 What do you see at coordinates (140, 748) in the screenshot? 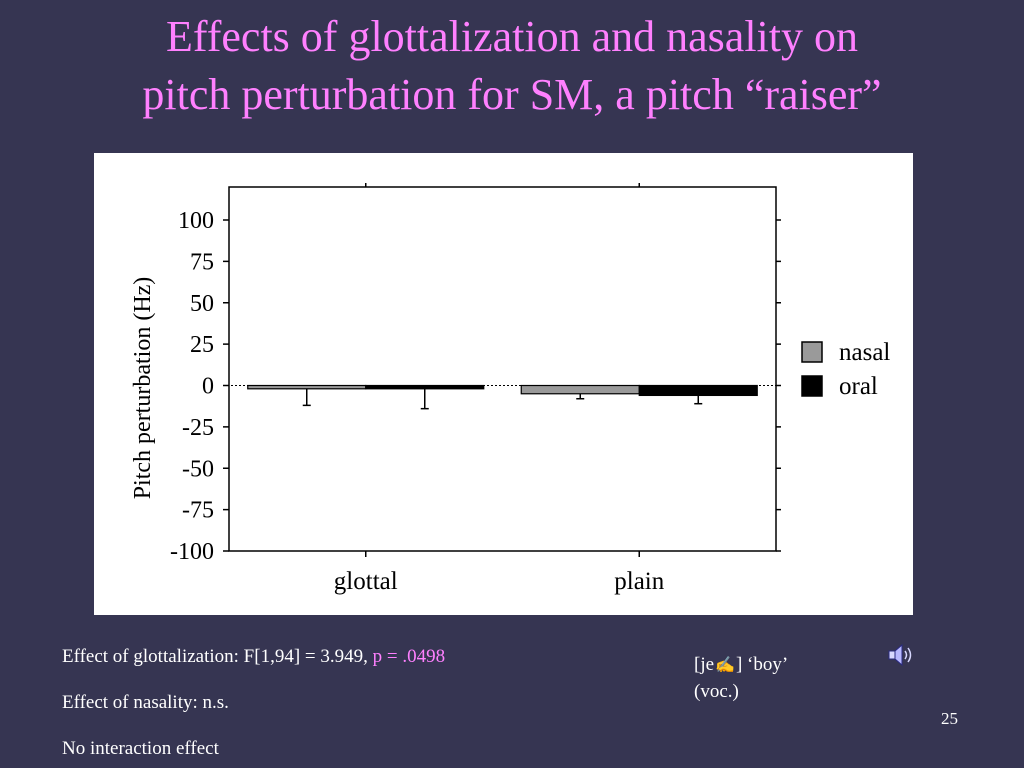
I see `interaction-effect-text: No interaction effect` at bounding box center [140, 748].